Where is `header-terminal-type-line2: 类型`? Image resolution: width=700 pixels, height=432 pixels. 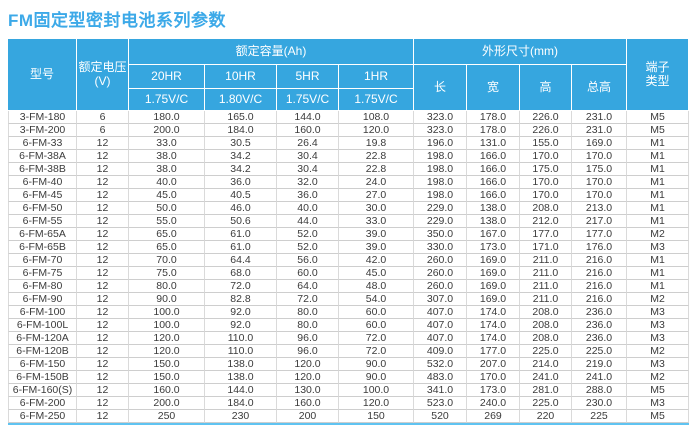
header-terminal-type-line2: 类型 is located at coordinates (657, 80).